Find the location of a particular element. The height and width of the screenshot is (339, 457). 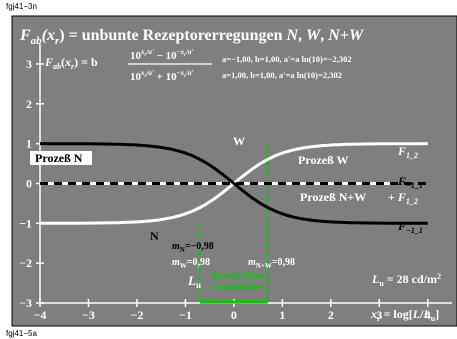

mN-label: mN=−0,98 is located at coordinates (193, 247).